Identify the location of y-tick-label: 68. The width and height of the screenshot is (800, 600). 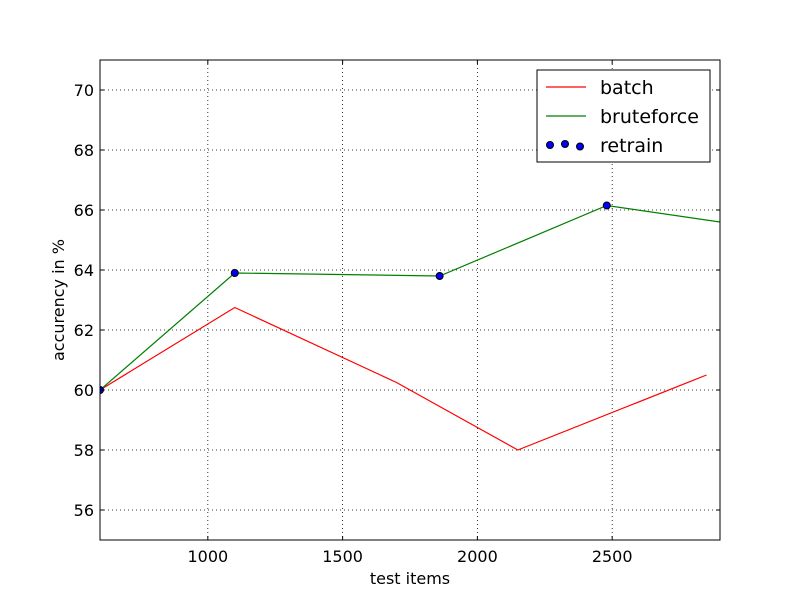
(84, 150).